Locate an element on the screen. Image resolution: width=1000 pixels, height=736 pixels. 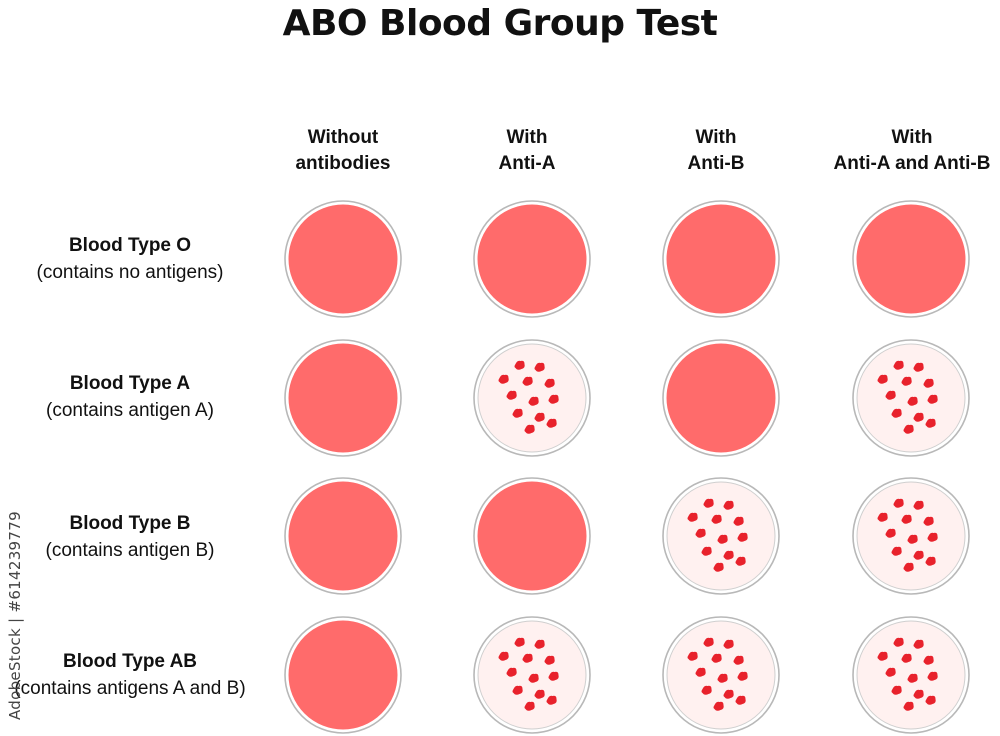
petri-dish-type-b-anti-b is located at coordinates (721, 536).